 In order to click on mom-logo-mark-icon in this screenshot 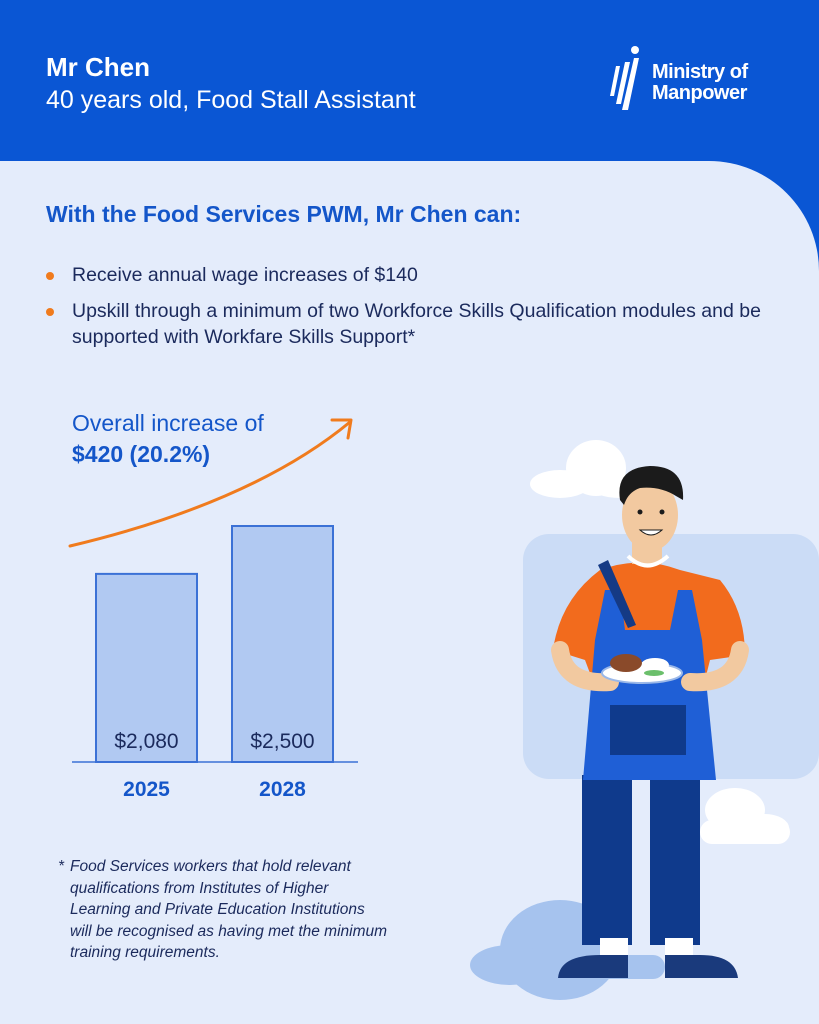, I will do `click(624, 78)`.